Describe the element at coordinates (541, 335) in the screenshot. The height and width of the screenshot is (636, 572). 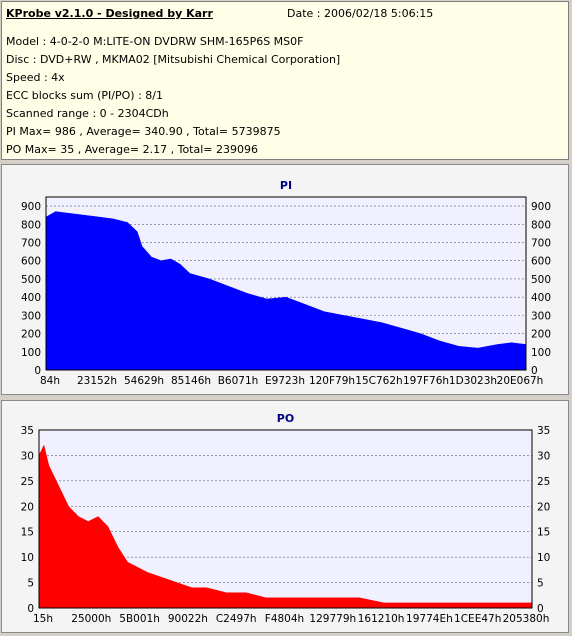
I see `pi-ytick-right-label: 200` at that location.